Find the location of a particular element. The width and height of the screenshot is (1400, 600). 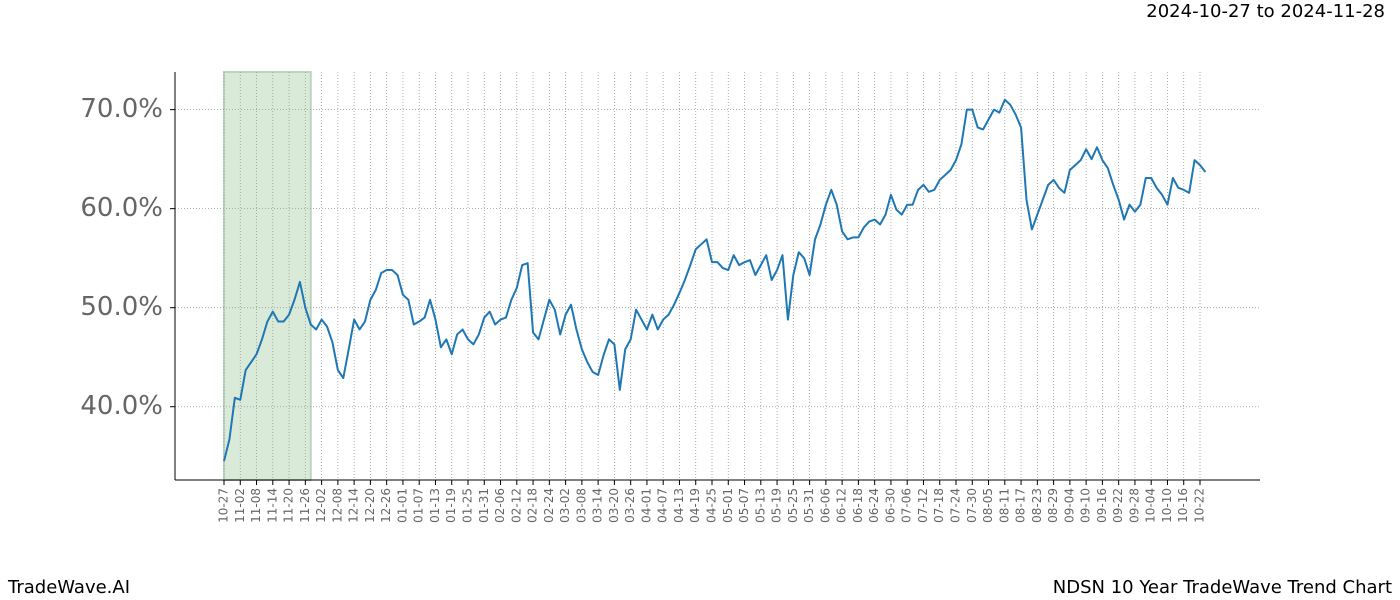

x-tick-label: 09-16 is located at coordinates (1102, 505).